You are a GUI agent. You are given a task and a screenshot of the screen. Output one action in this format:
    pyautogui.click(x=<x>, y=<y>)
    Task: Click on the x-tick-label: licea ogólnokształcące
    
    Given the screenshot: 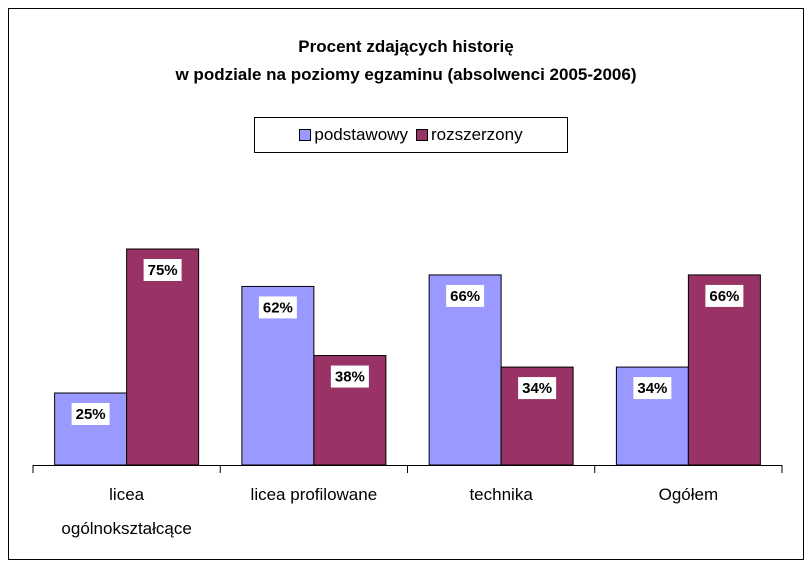 What is the action you would take?
    pyautogui.click(x=126, y=511)
    